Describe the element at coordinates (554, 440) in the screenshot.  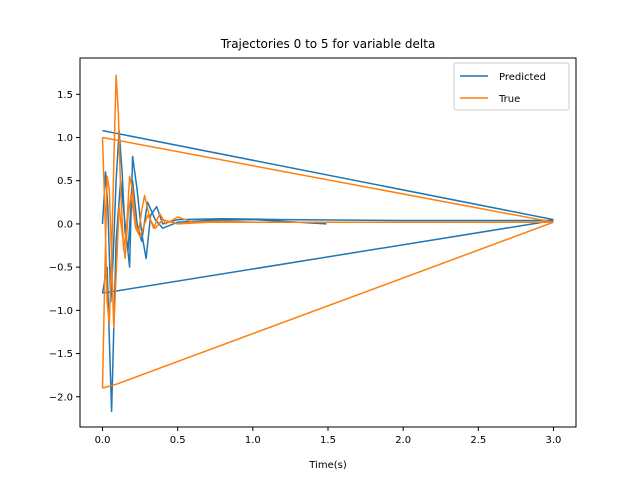
I see `x-tick-label: 3.0` at that location.